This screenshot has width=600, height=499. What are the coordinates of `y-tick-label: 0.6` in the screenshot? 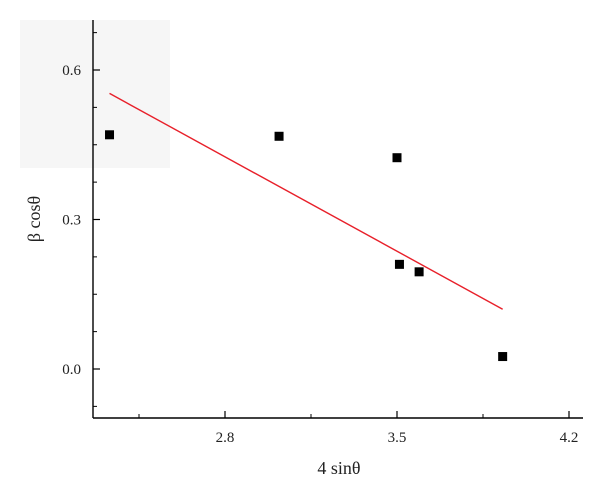 It's located at (71, 71).